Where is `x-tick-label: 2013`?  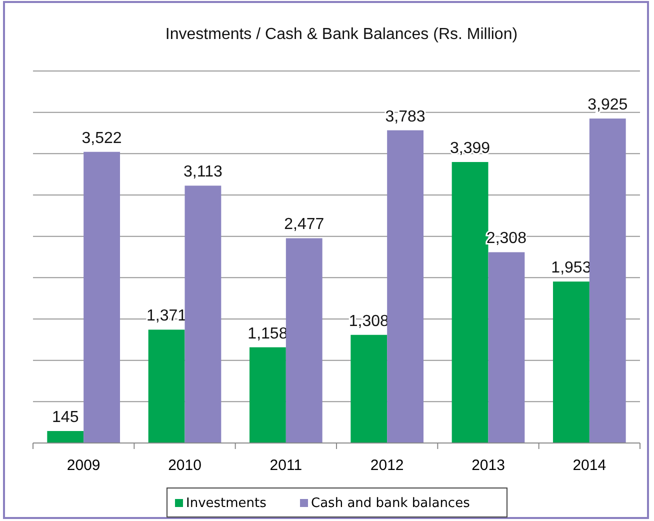
x-tick-label: 2013 is located at coordinates (488, 465).